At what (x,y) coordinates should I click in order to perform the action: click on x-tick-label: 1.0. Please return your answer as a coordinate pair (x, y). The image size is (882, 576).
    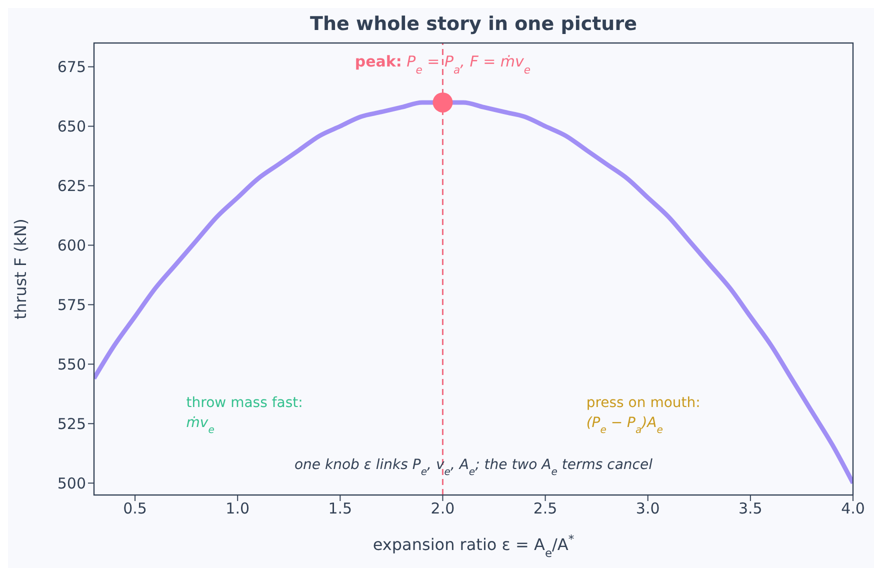
    Looking at the image, I should click on (238, 509).